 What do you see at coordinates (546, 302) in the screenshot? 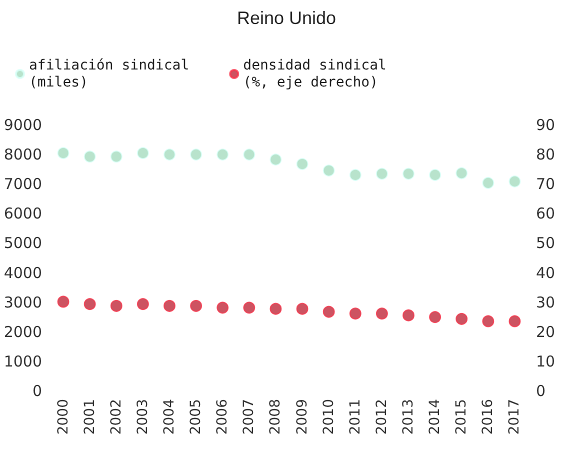
I see `y2-tick-label: 30` at bounding box center [546, 302].